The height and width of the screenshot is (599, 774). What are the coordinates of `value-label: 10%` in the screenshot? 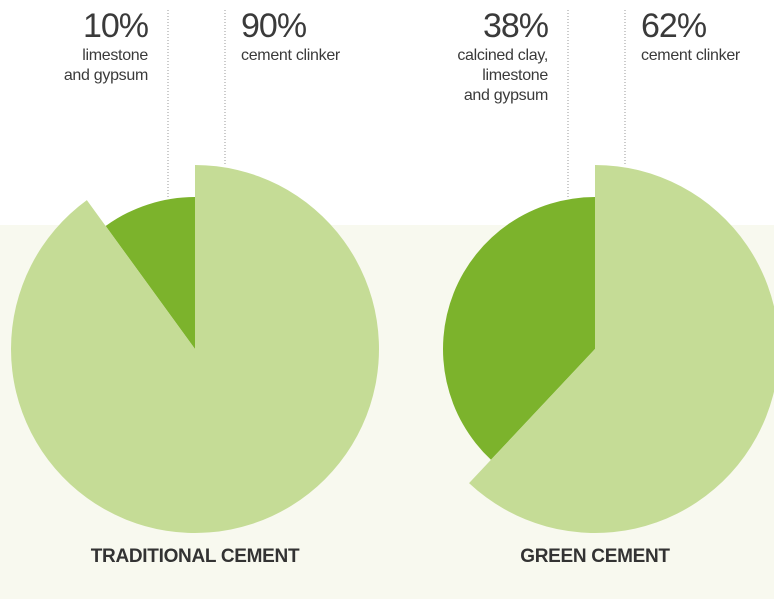 It's located at (115, 26).